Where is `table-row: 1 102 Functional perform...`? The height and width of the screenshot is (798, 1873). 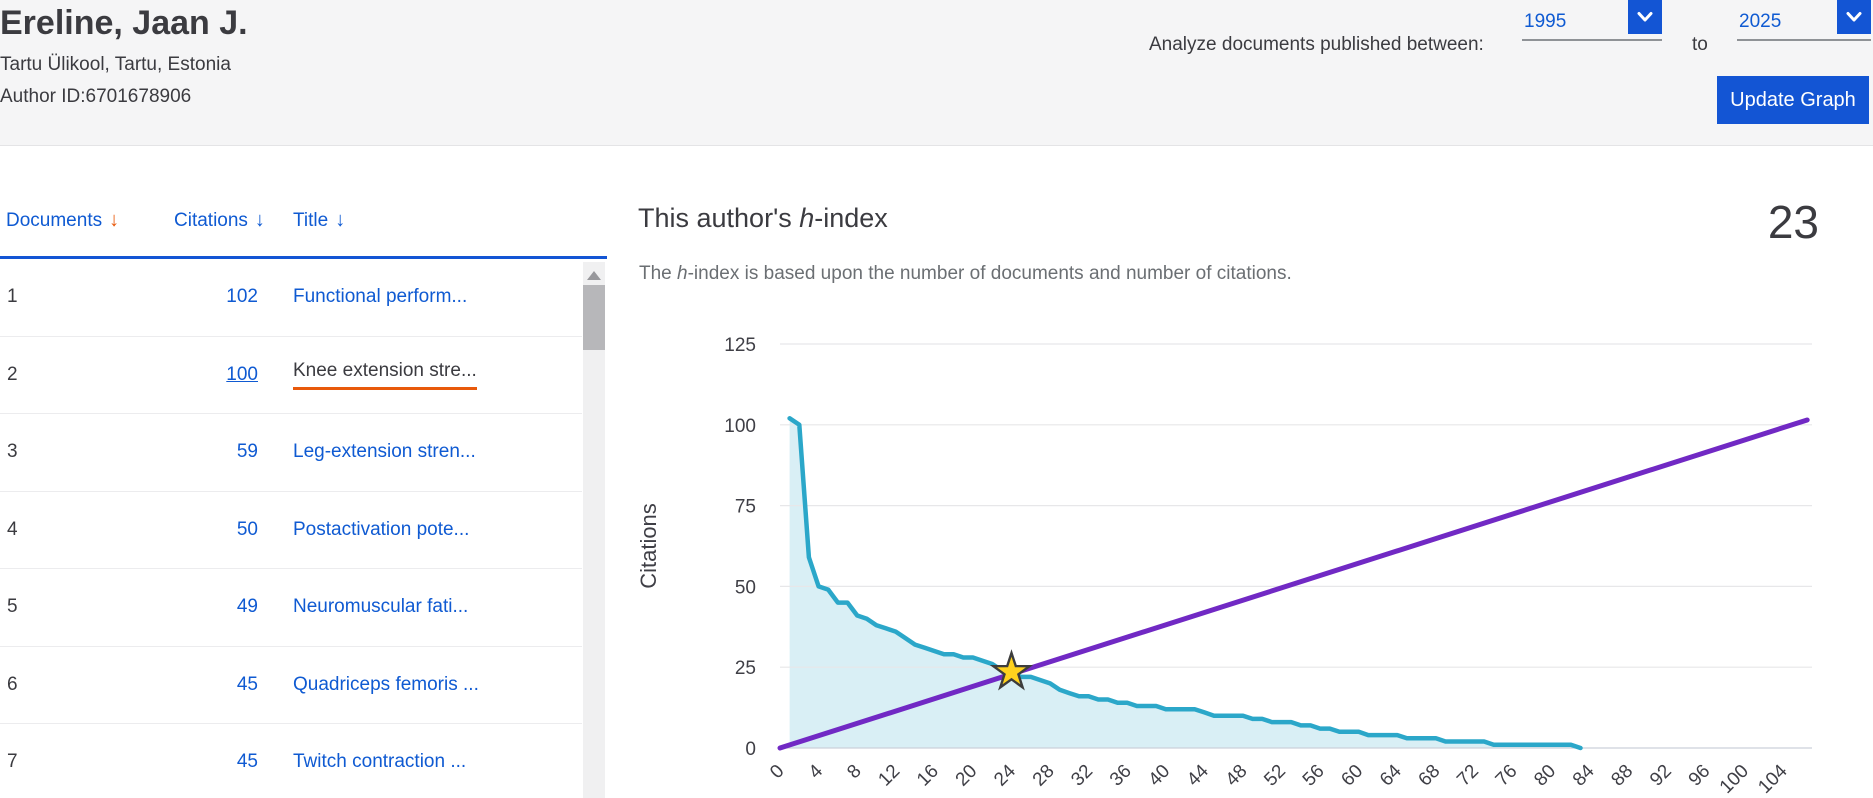
table-row: 1 102 Functional perform... is located at coordinates (291, 298).